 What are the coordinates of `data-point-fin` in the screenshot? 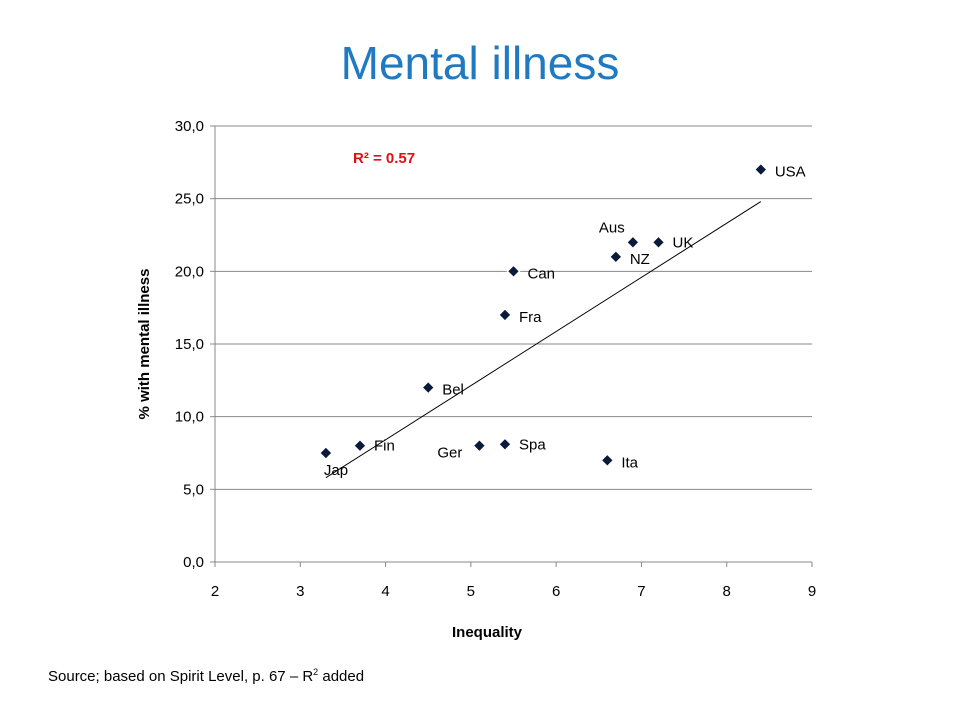 It's located at (360, 445).